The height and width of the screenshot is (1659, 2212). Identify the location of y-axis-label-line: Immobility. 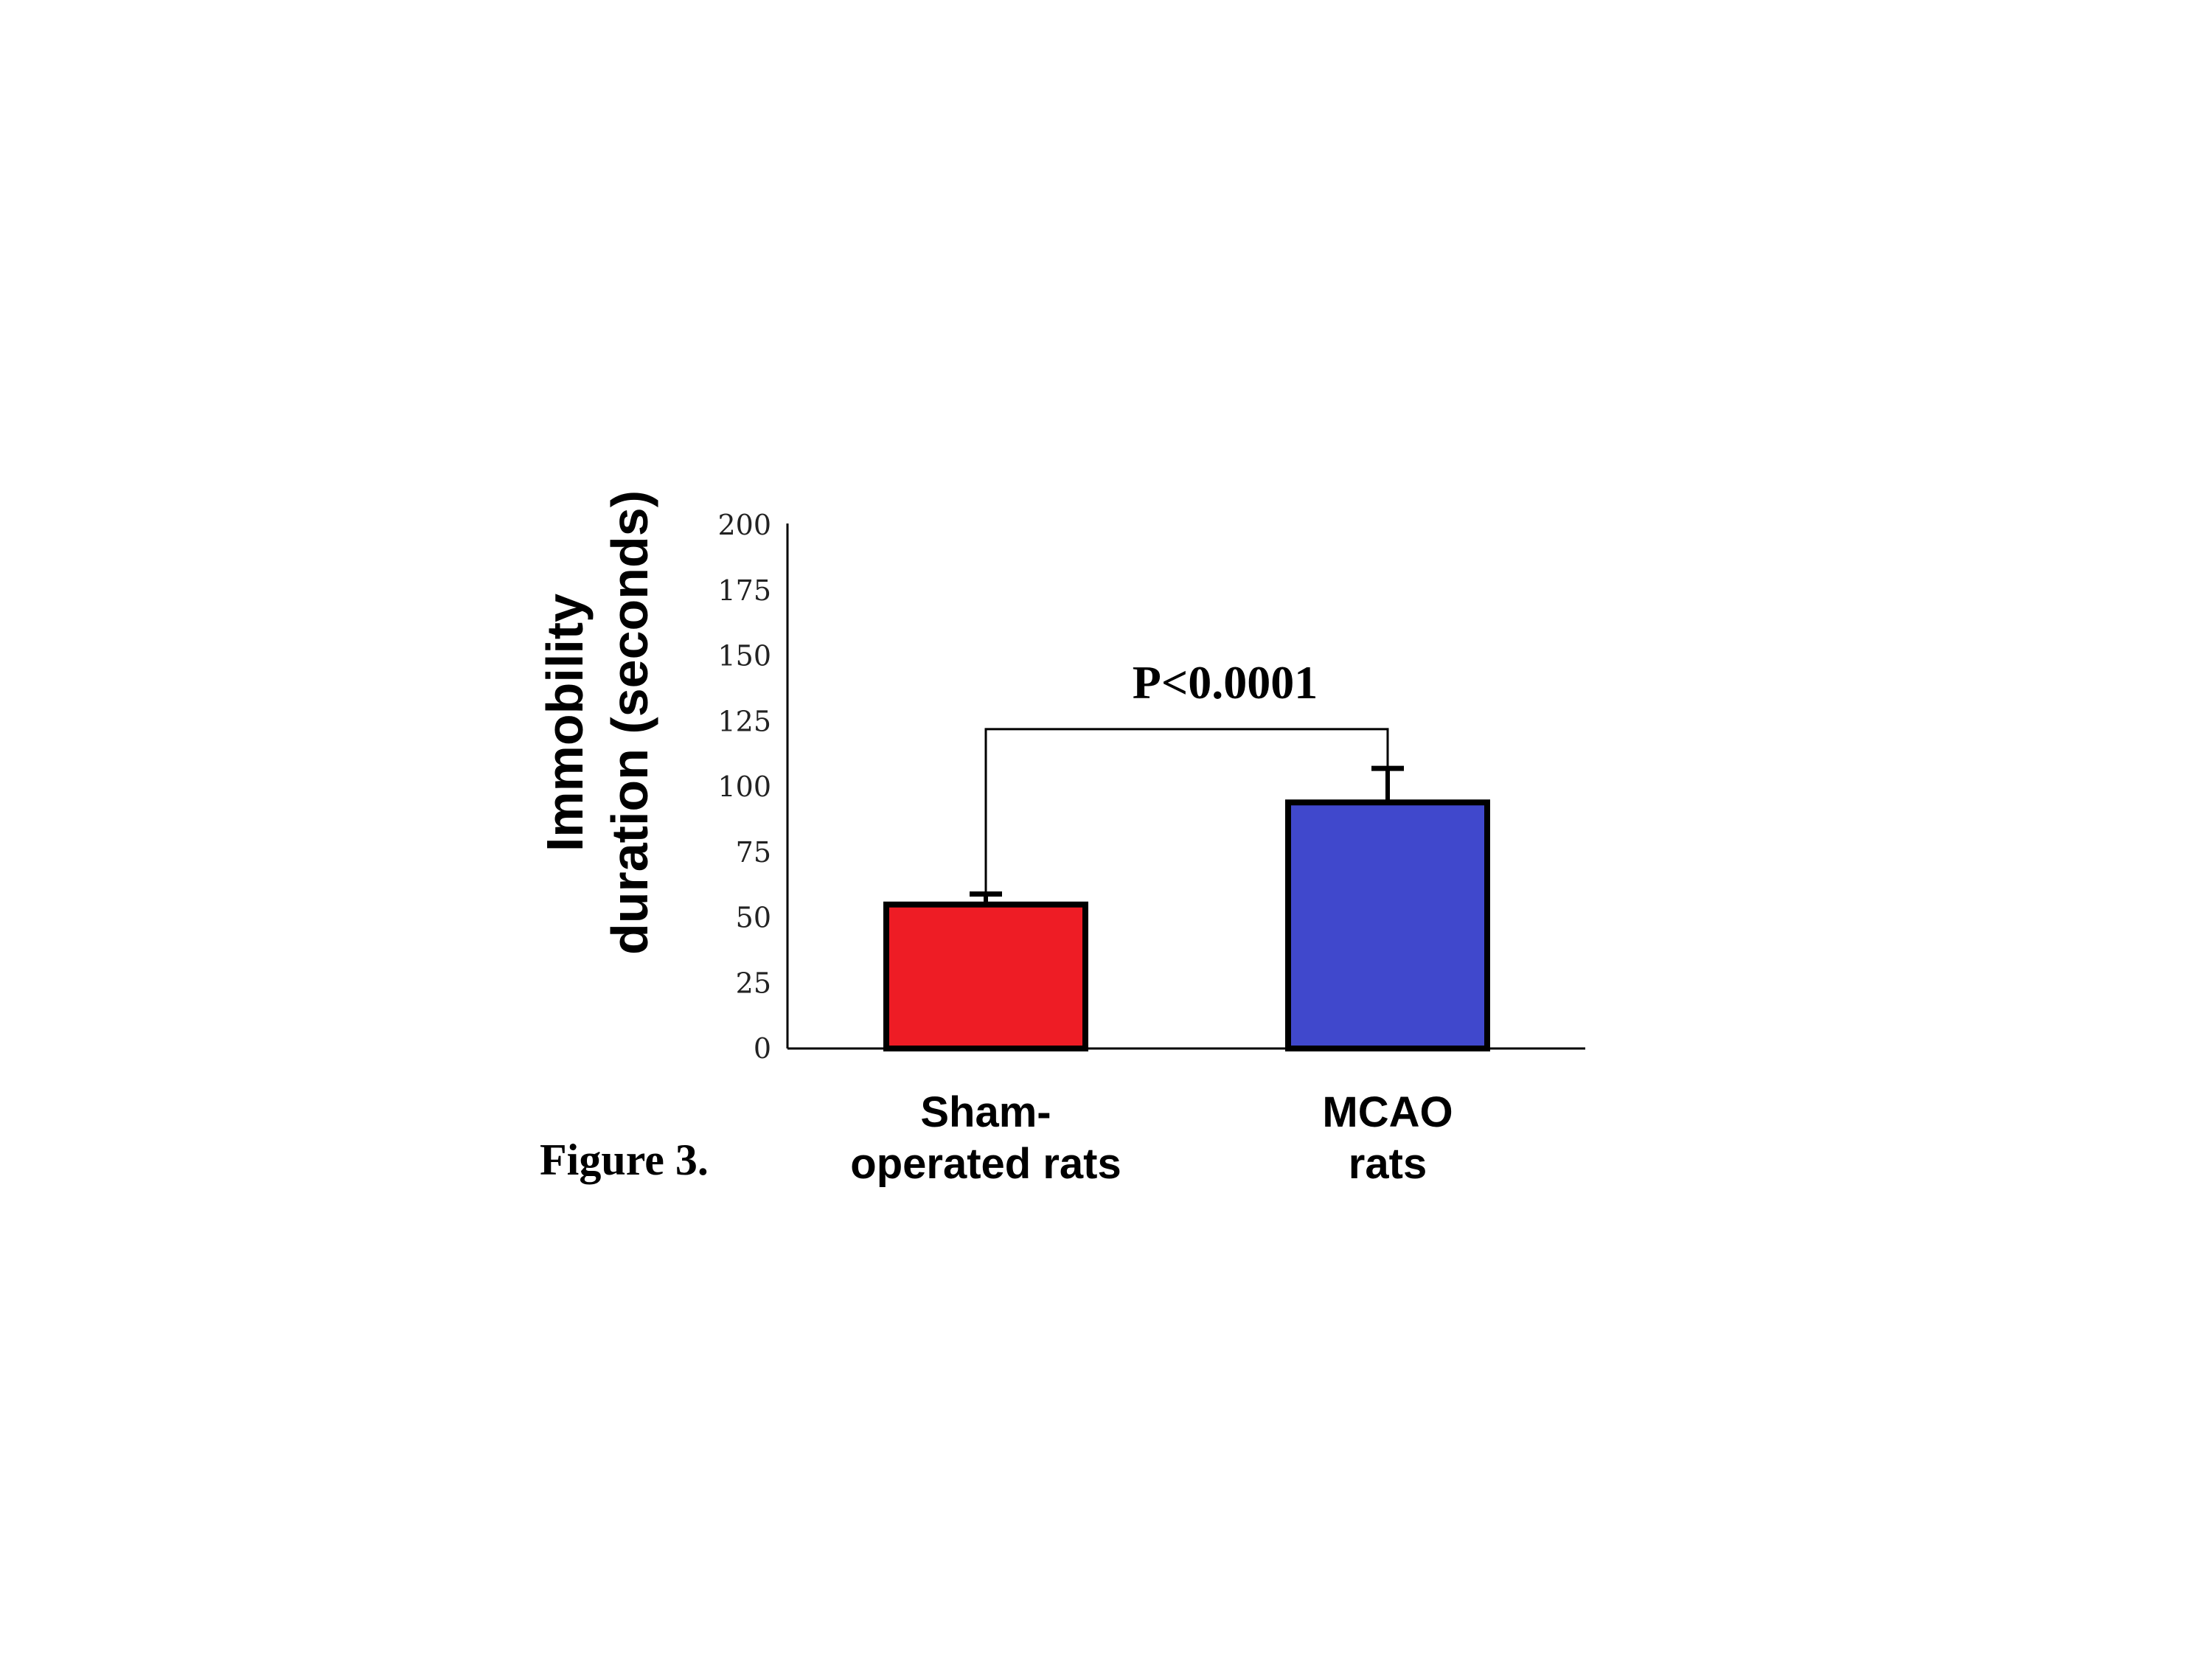
(565, 723).